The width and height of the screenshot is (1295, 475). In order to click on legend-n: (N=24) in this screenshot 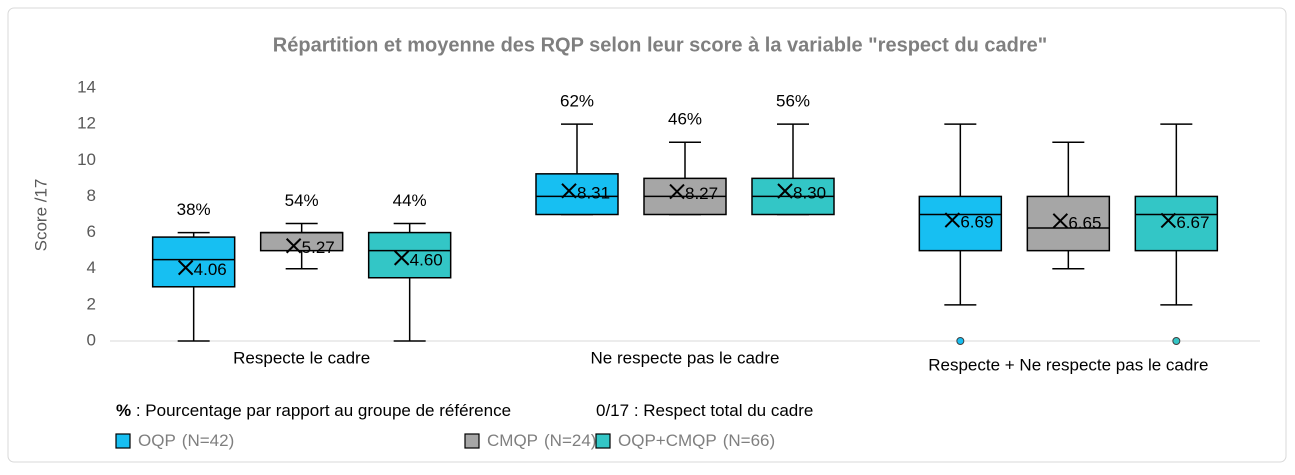, I will do `click(570, 440)`.